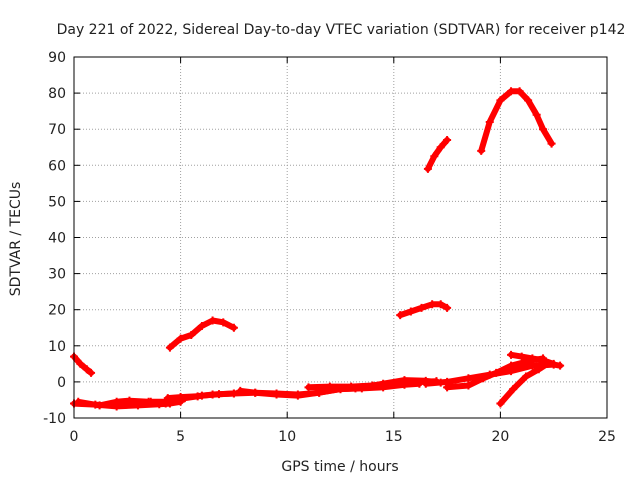 The width and height of the screenshot is (640, 480). What do you see at coordinates (57, 166) in the screenshot?
I see `y-tick-label: 60` at bounding box center [57, 166].